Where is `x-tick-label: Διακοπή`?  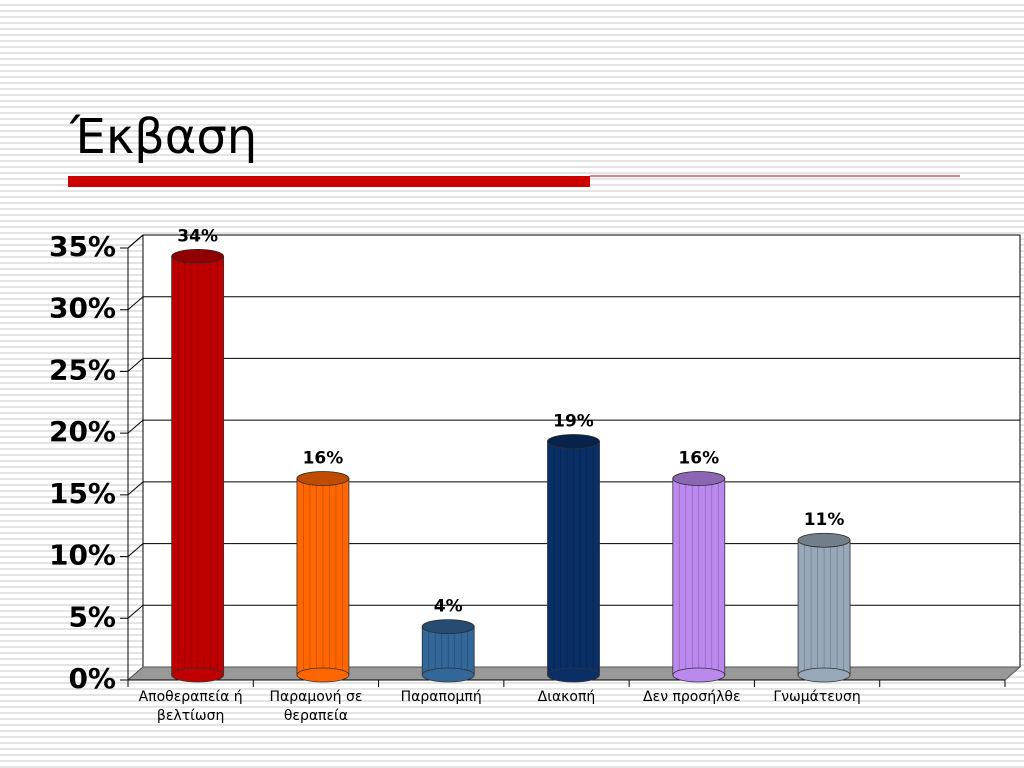 x-tick-label: Διακοπή is located at coordinates (566, 697).